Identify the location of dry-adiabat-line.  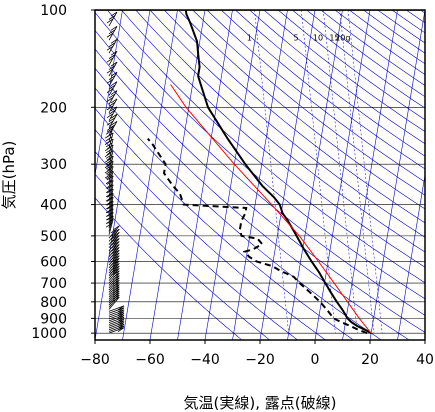
(337, 77).